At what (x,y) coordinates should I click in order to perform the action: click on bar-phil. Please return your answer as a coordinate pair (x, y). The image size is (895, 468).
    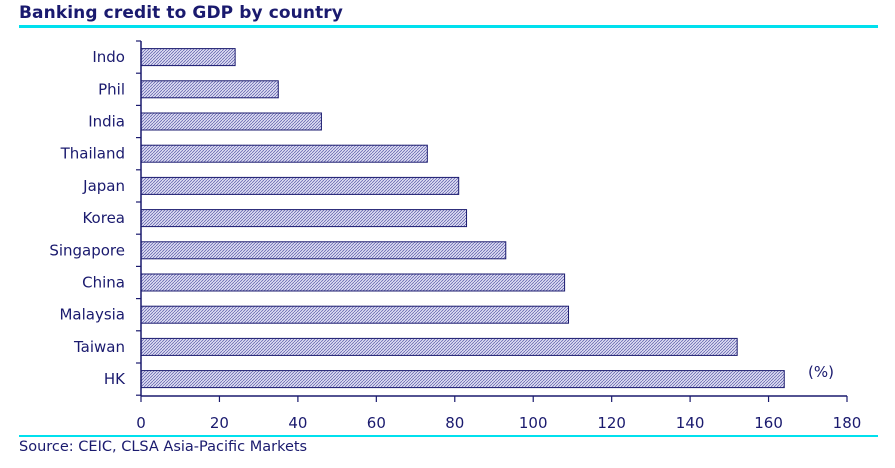
    Looking at the image, I should click on (209, 89).